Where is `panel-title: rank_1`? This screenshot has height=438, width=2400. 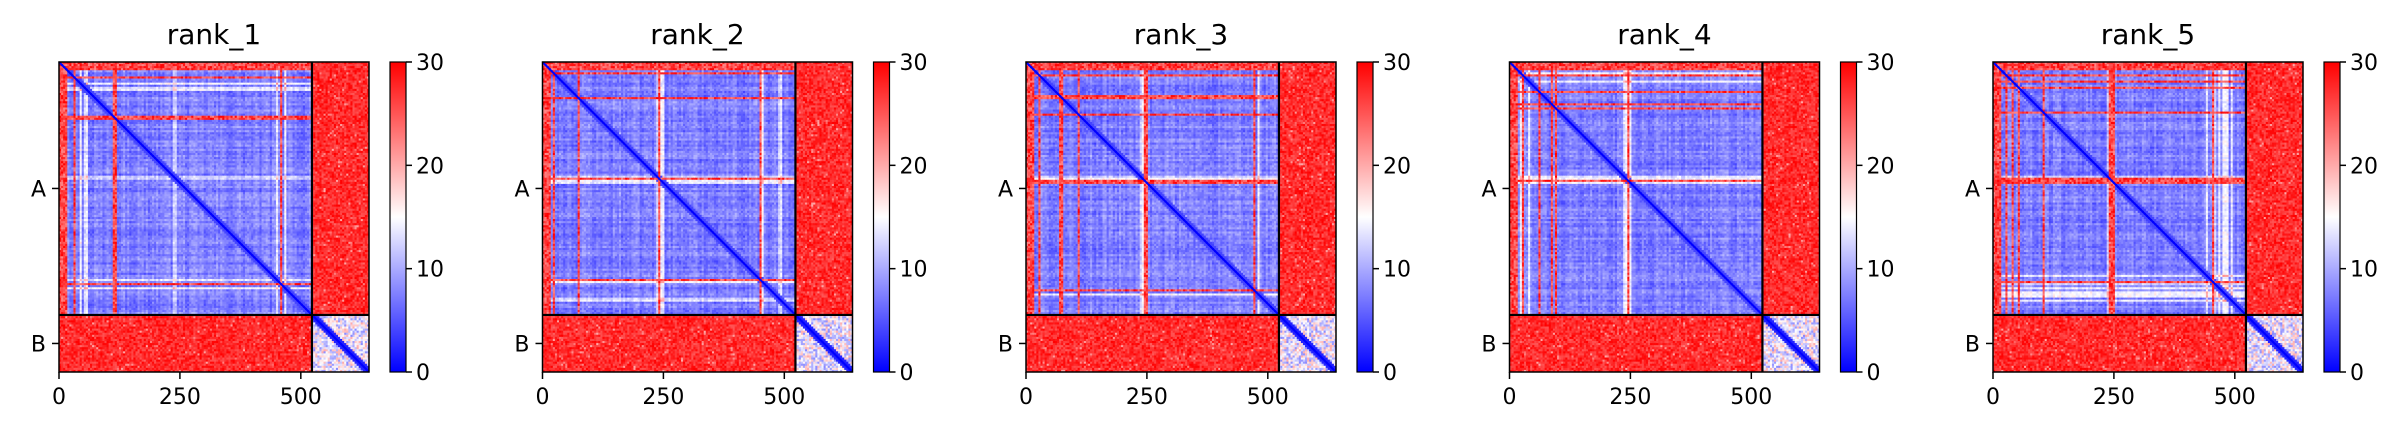 panel-title: rank_1 is located at coordinates (214, 34).